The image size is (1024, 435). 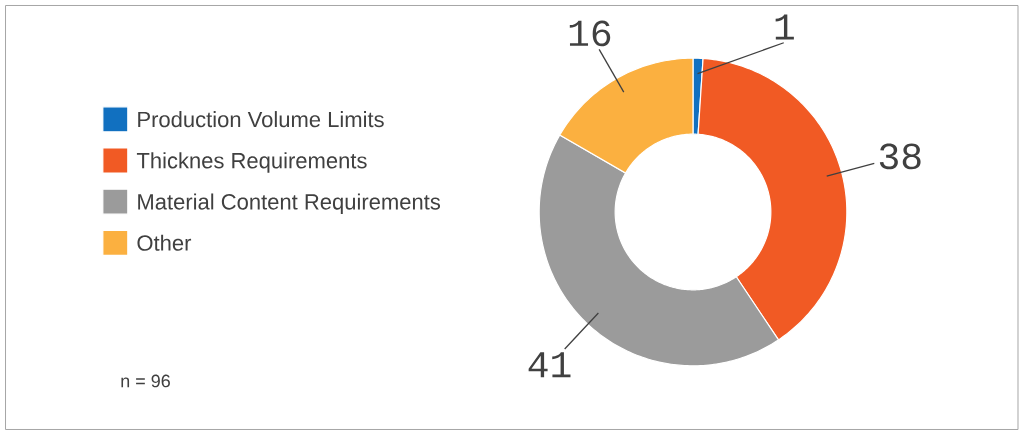 What do you see at coordinates (261, 119) in the screenshot?
I see `legend-label: Production Volume Limits` at bounding box center [261, 119].